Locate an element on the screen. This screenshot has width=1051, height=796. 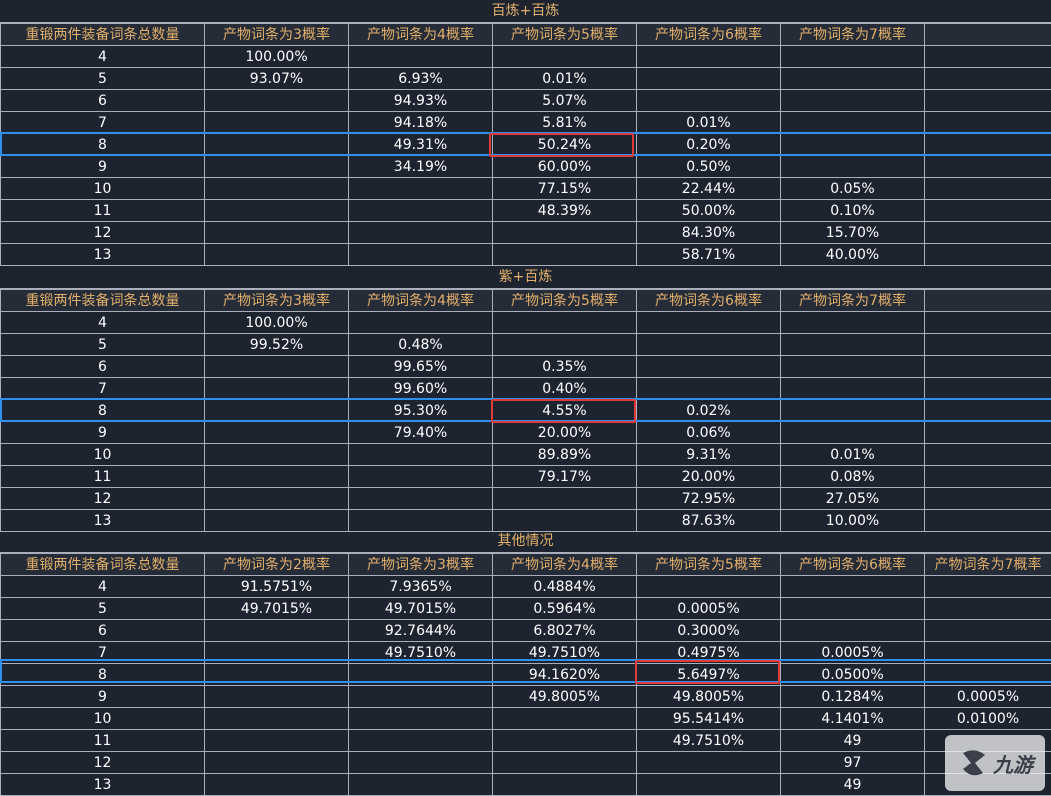
probability-cell: 99.60% is located at coordinates (421, 389).